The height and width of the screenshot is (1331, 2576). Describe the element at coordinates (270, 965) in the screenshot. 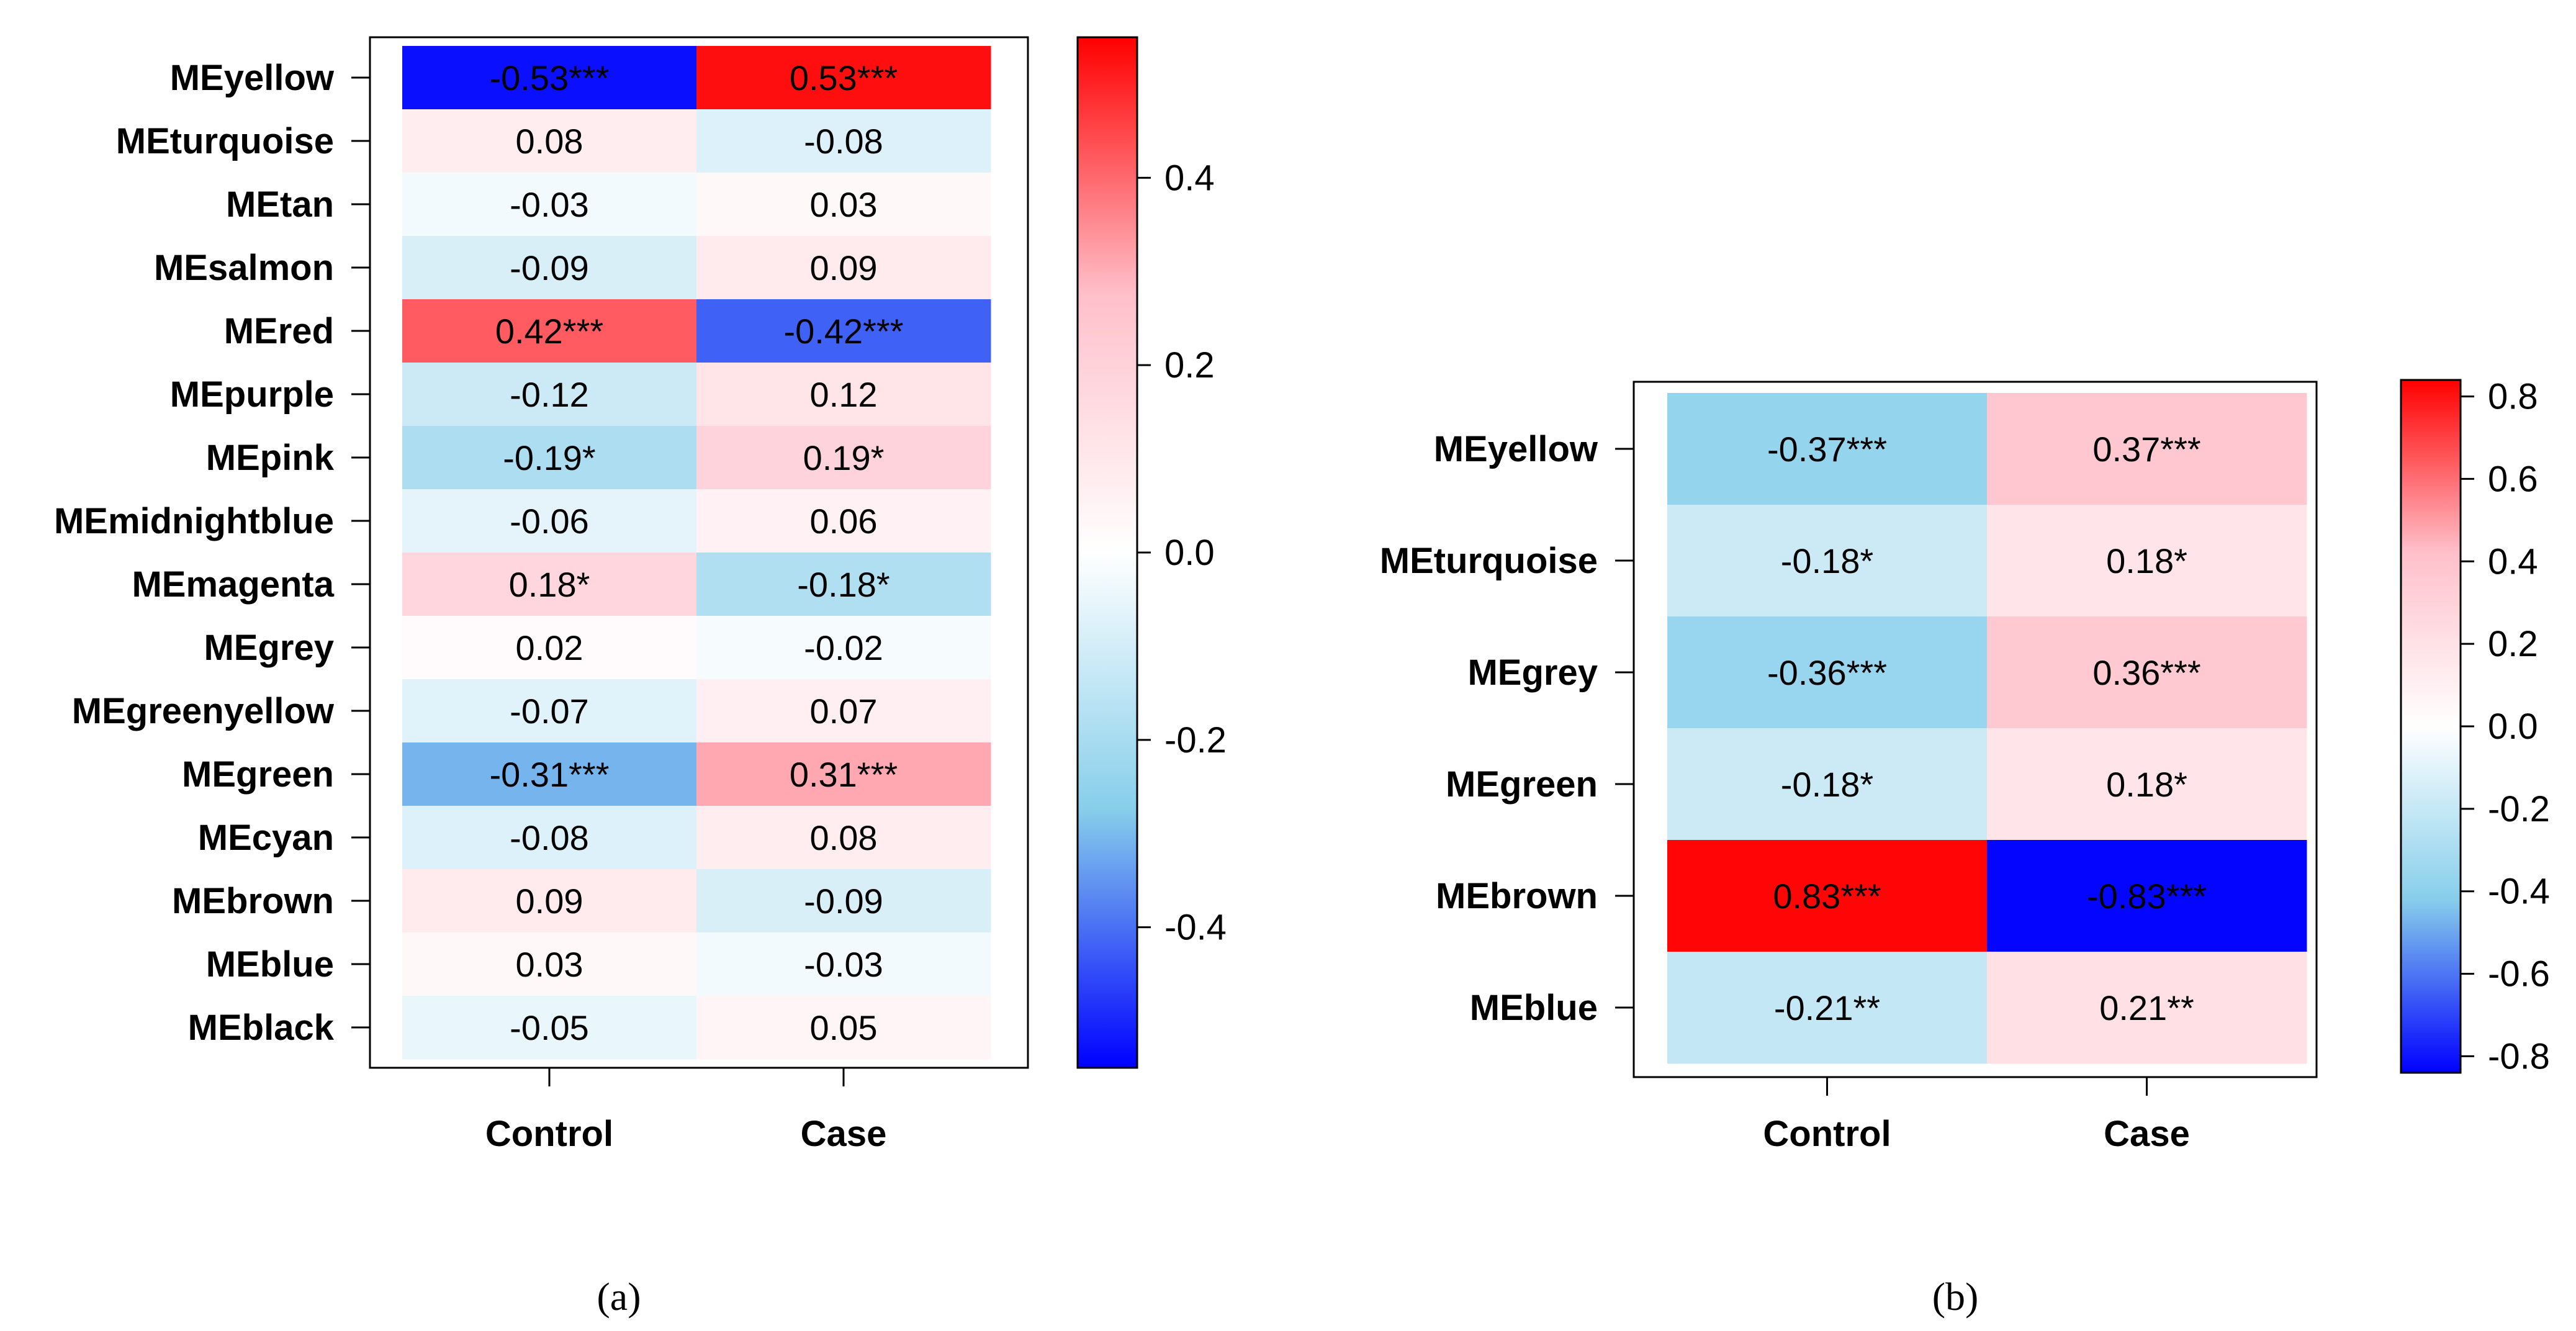

I see `row-label: MEblue` at that location.